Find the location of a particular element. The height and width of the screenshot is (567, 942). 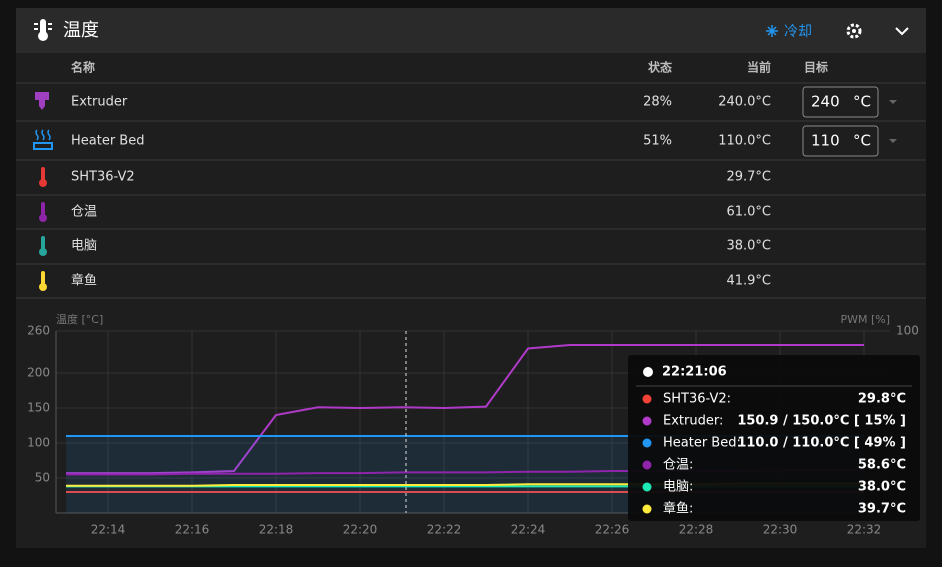

sensor-name: 章鱼 is located at coordinates (84, 281).